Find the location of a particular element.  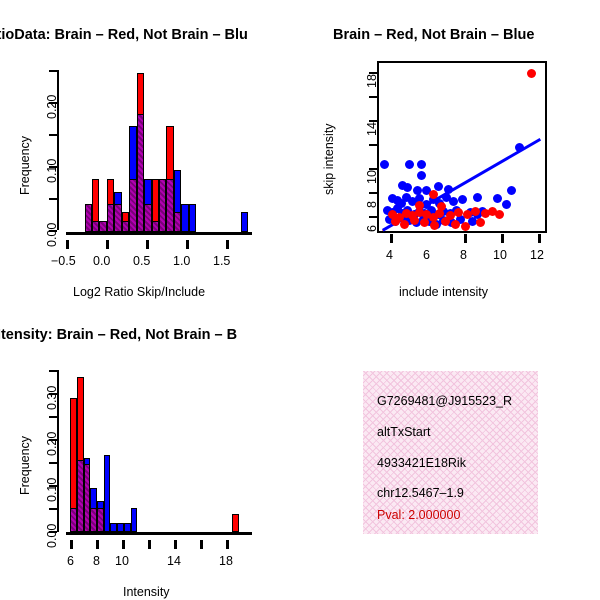

intensity-y-ticklabel: 0.10 is located at coordinates (52, 489).